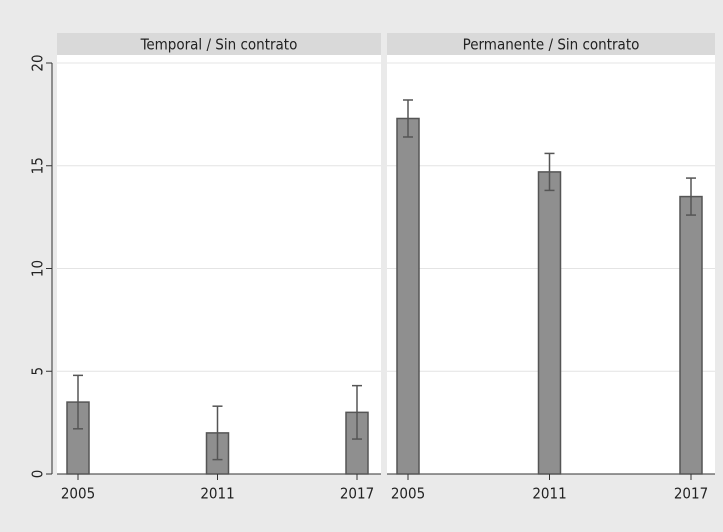 The image size is (723, 532). What do you see at coordinates (38, 165) in the screenshot?
I see `y-tick-label: 15` at bounding box center [38, 165].